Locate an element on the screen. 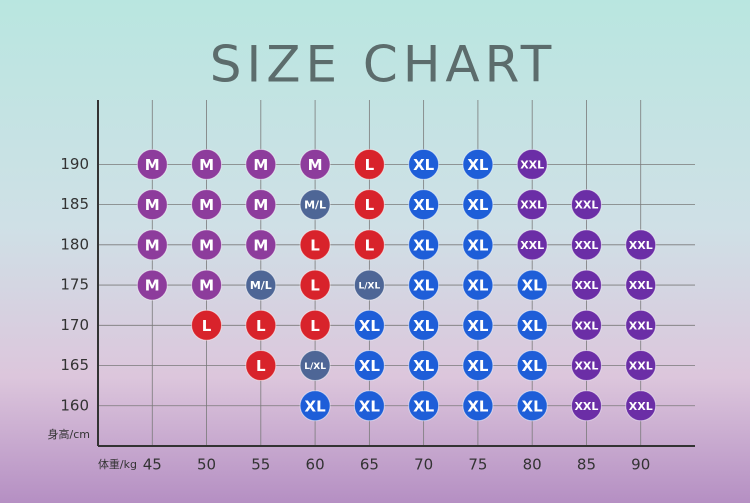 The width and height of the screenshot is (750, 503). chart-title: SIZE CHART is located at coordinates (383, 65).